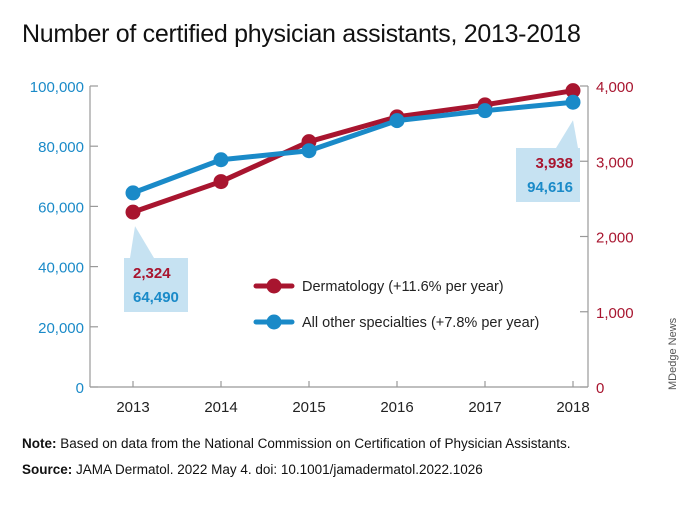 The height and width of the screenshot is (506, 690). Describe the element at coordinates (220, 407) in the screenshot. I see `x-tick-label: 2014` at that location.